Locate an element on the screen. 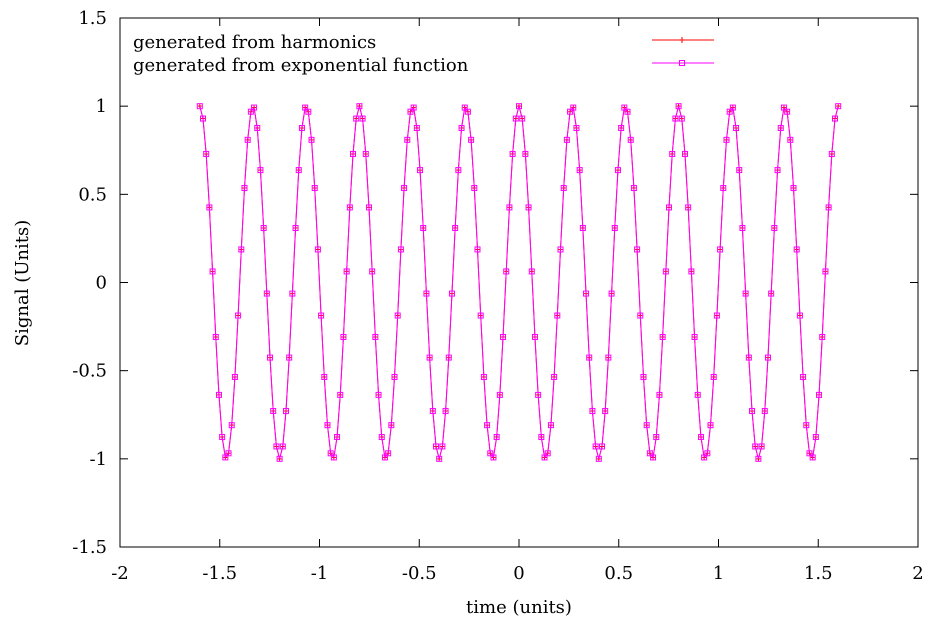  x-tick-label: 1.5 is located at coordinates (818, 573).